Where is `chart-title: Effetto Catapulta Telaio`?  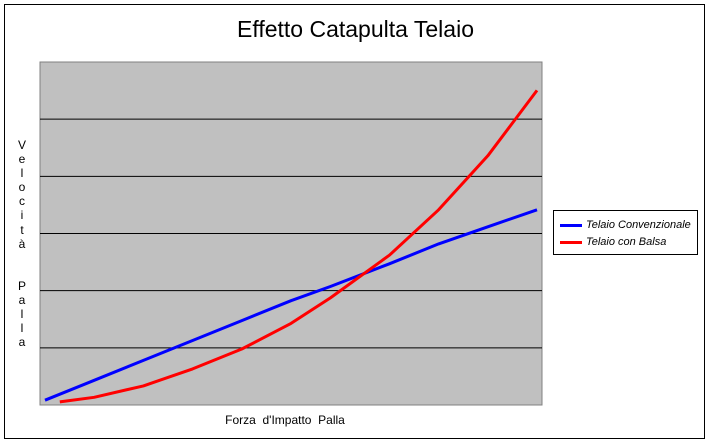 chart-title: Effetto Catapulta Telaio is located at coordinates (355, 29).